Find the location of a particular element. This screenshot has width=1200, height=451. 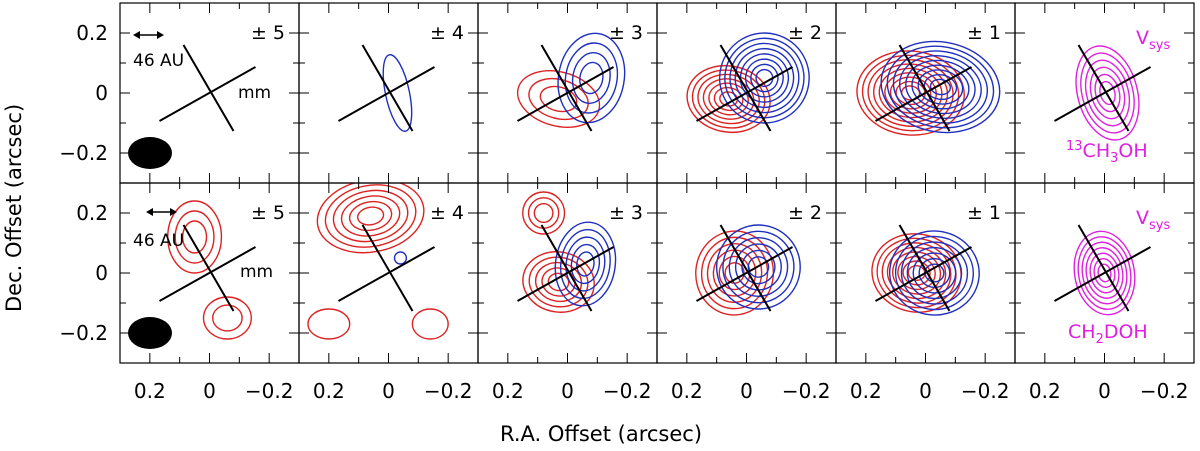

panel: ± 5 0.2 0 −0.2 0.2 0 −0.2 is located at coordinates (179, 292).